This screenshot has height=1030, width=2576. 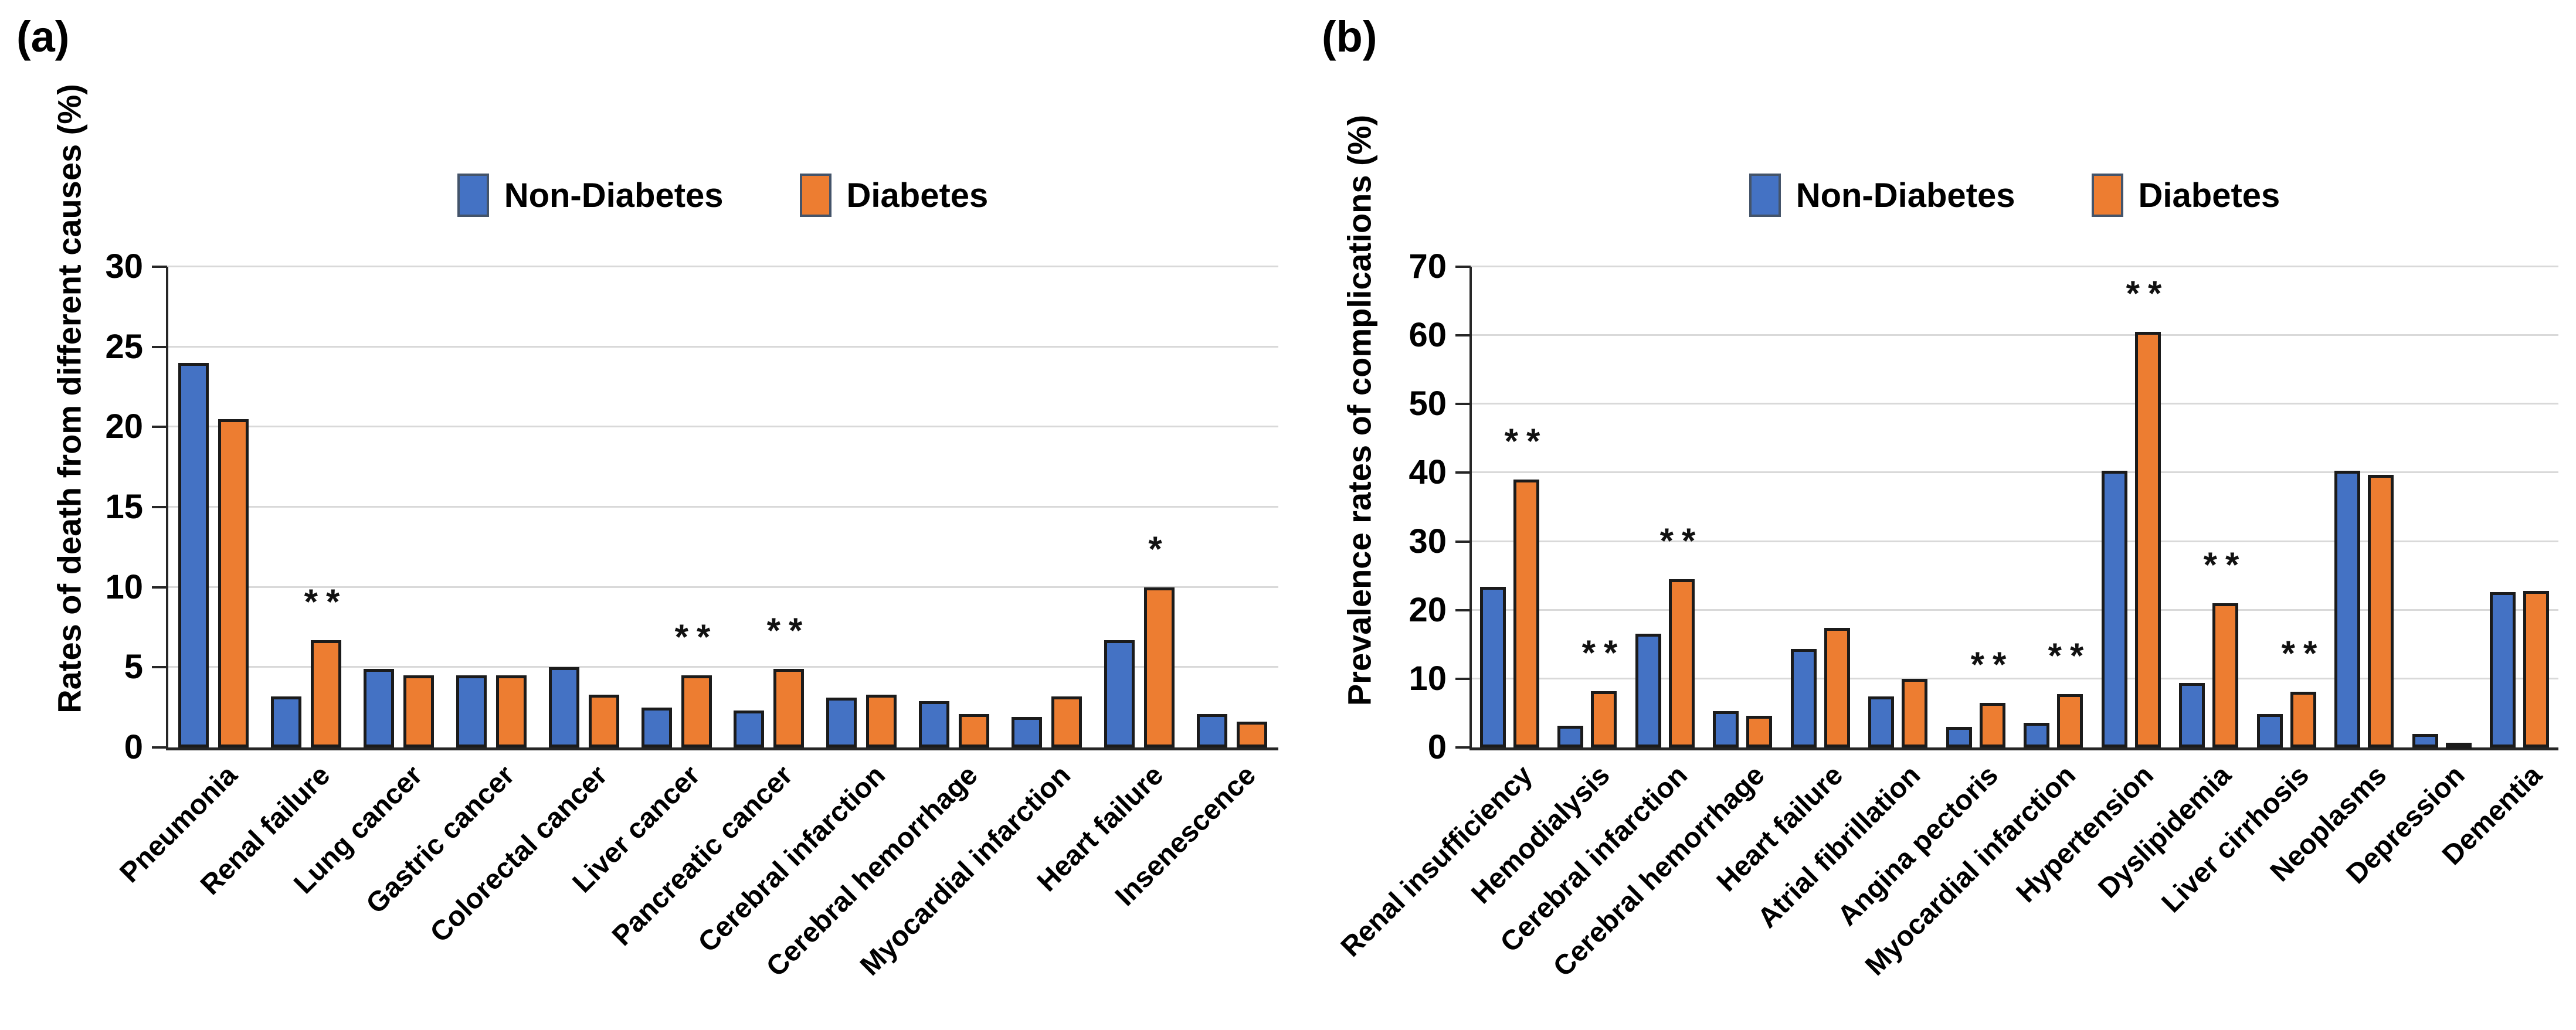 What do you see at coordinates (1881, 721) in the screenshot?
I see `bar-non-diabetes-atrial-fibrillation` at bounding box center [1881, 721].